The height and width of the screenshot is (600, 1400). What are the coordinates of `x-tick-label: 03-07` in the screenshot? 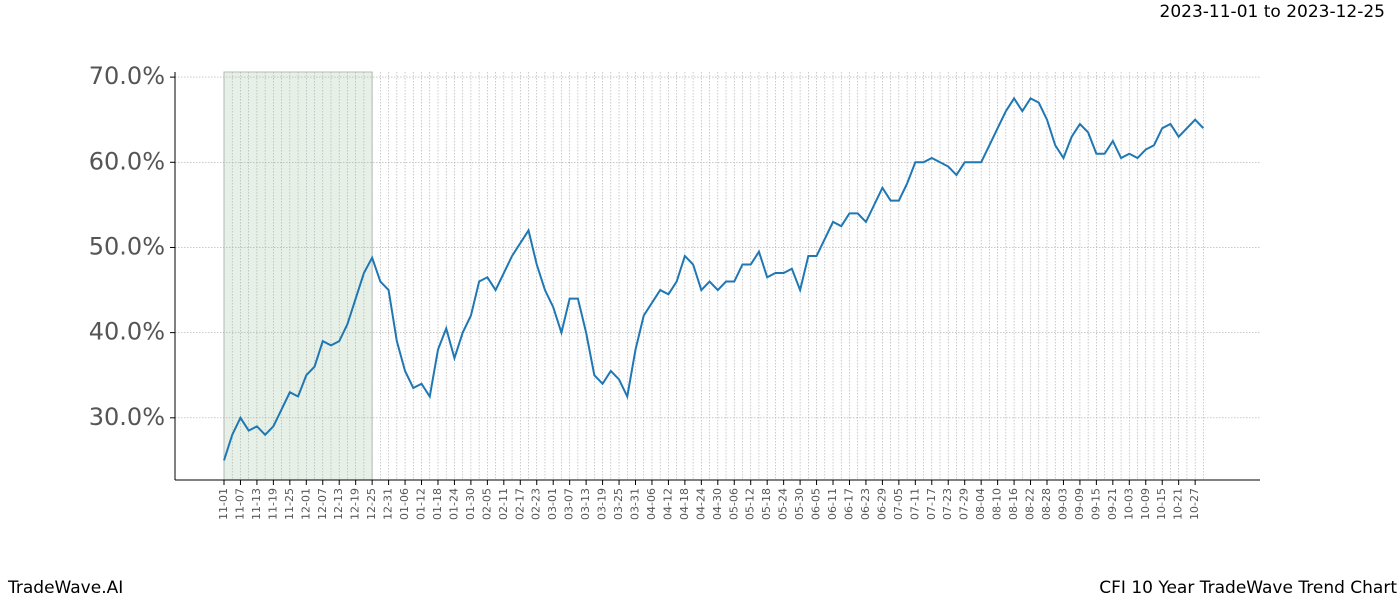 It's located at (569, 504).